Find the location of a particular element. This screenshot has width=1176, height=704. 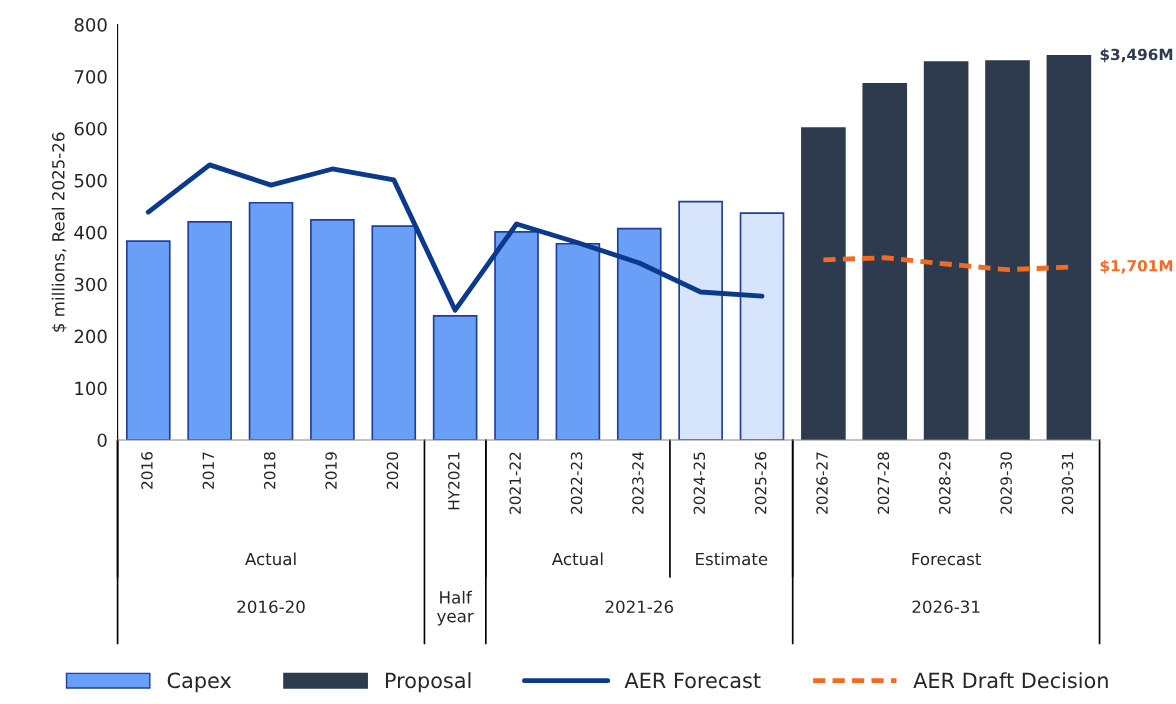

legend-label: AER Forecast is located at coordinates (692, 680).